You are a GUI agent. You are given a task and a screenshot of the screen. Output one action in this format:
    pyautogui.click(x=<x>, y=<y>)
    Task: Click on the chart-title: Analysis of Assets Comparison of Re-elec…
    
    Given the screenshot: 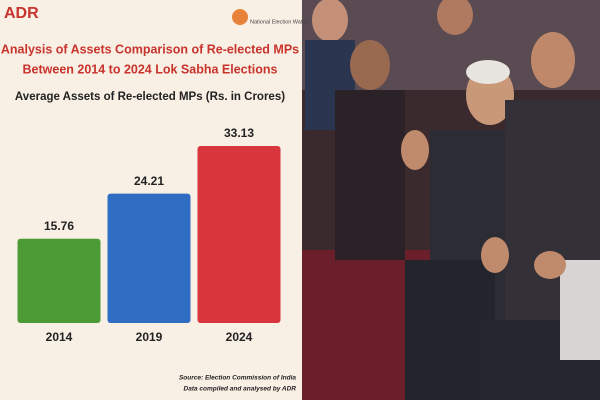 What is the action you would take?
    pyautogui.click(x=150, y=49)
    